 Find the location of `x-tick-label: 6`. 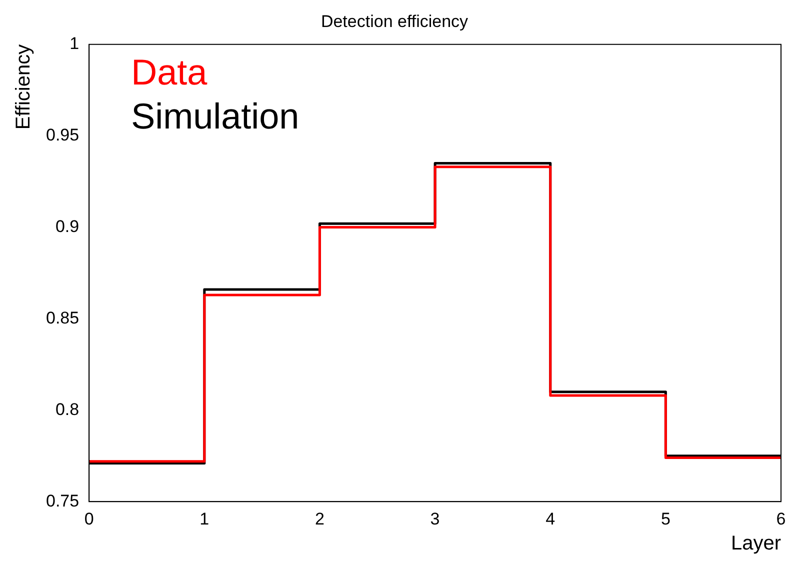

x-tick-label: 6 is located at coordinates (781, 518).